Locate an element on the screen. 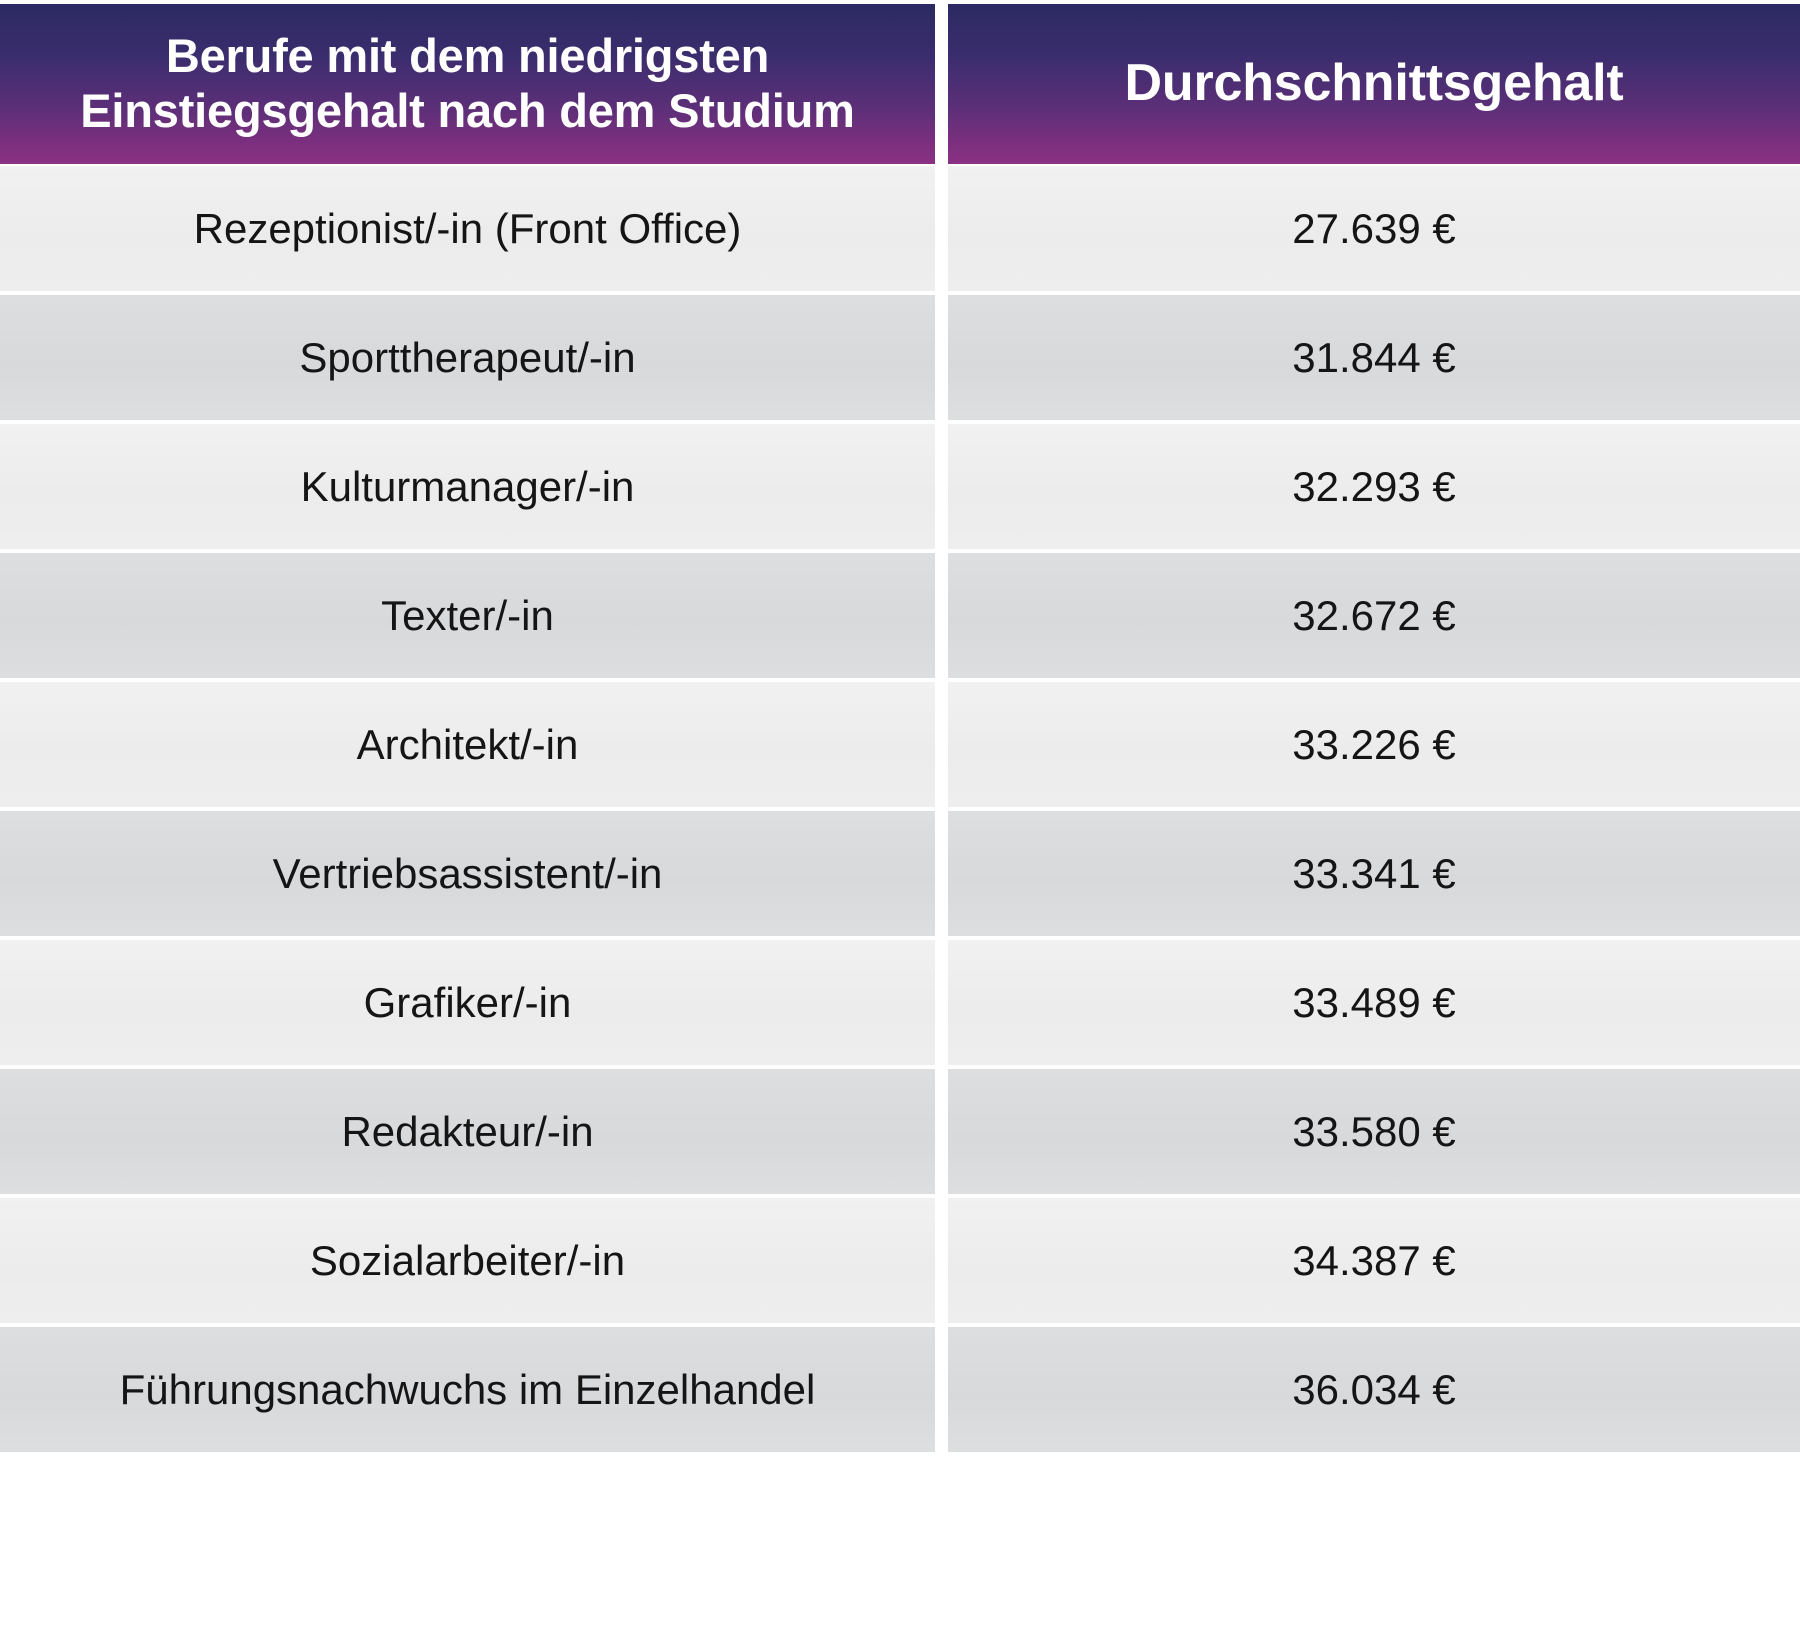 This screenshot has height=1640, width=1800. table-row: Architekt/-in 33.226 € is located at coordinates (900, 744).